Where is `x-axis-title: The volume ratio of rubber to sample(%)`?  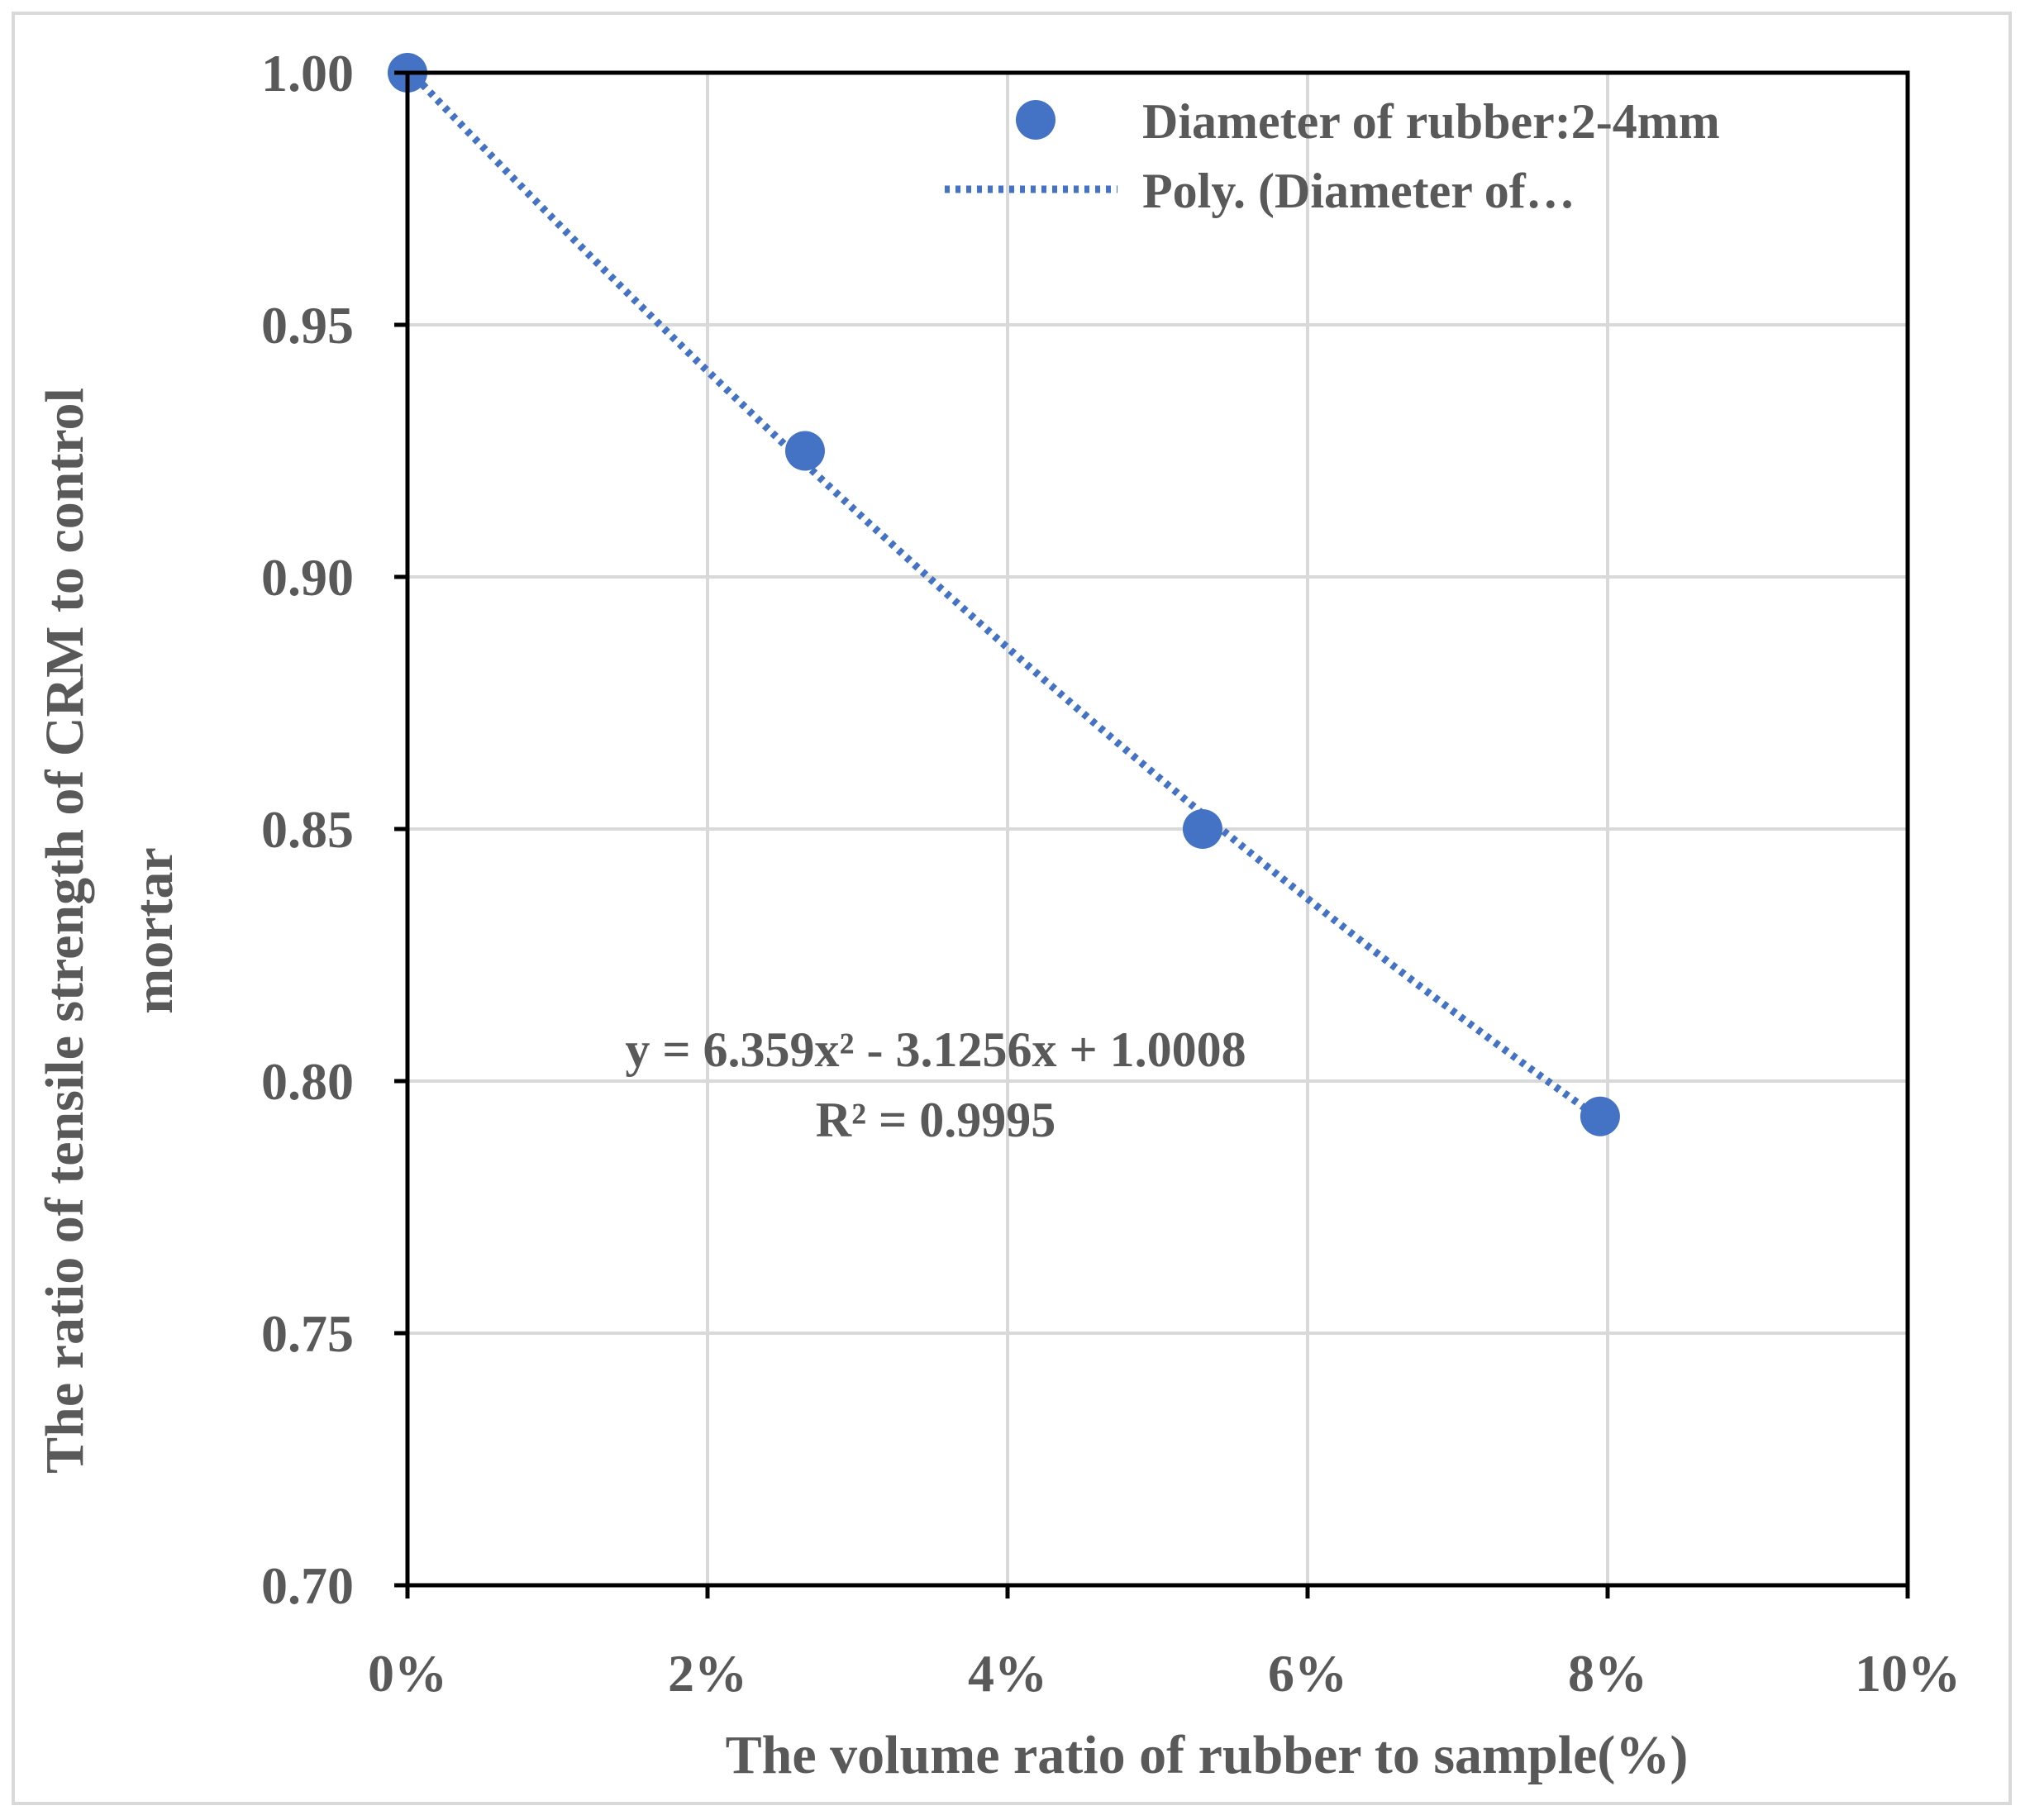
x-axis-title: The volume ratio of rubber to sample(%) is located at coordinates (1207, 1755).